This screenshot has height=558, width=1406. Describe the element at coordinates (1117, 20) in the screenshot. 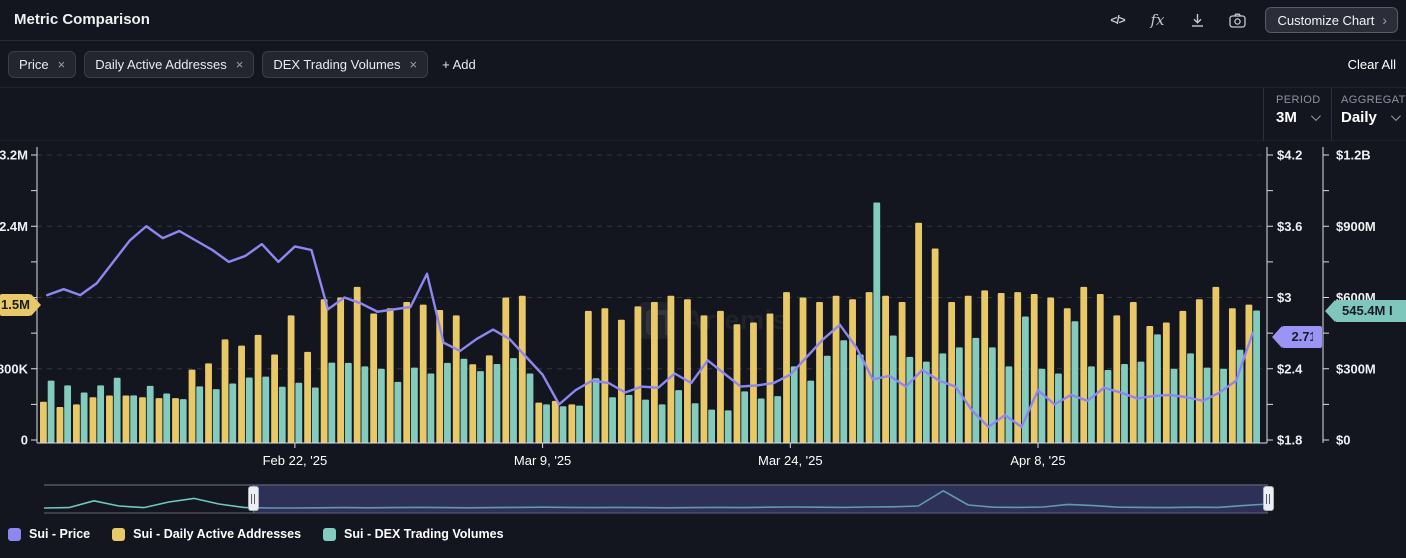

I see `embed-code-icon: </>` at that location.